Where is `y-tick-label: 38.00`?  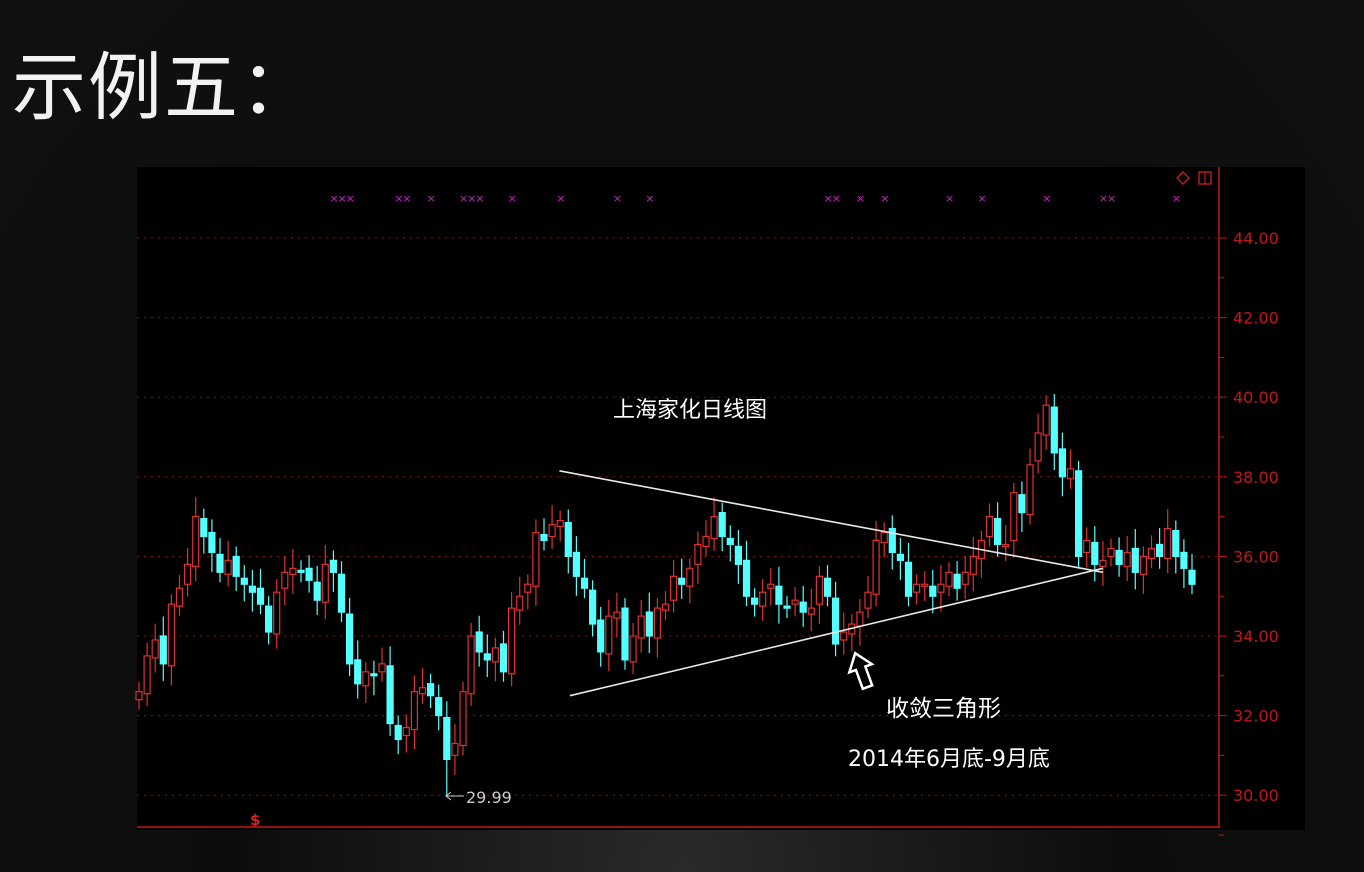 y-tick-label: 38.00 is located at coordinates (1256, 477).